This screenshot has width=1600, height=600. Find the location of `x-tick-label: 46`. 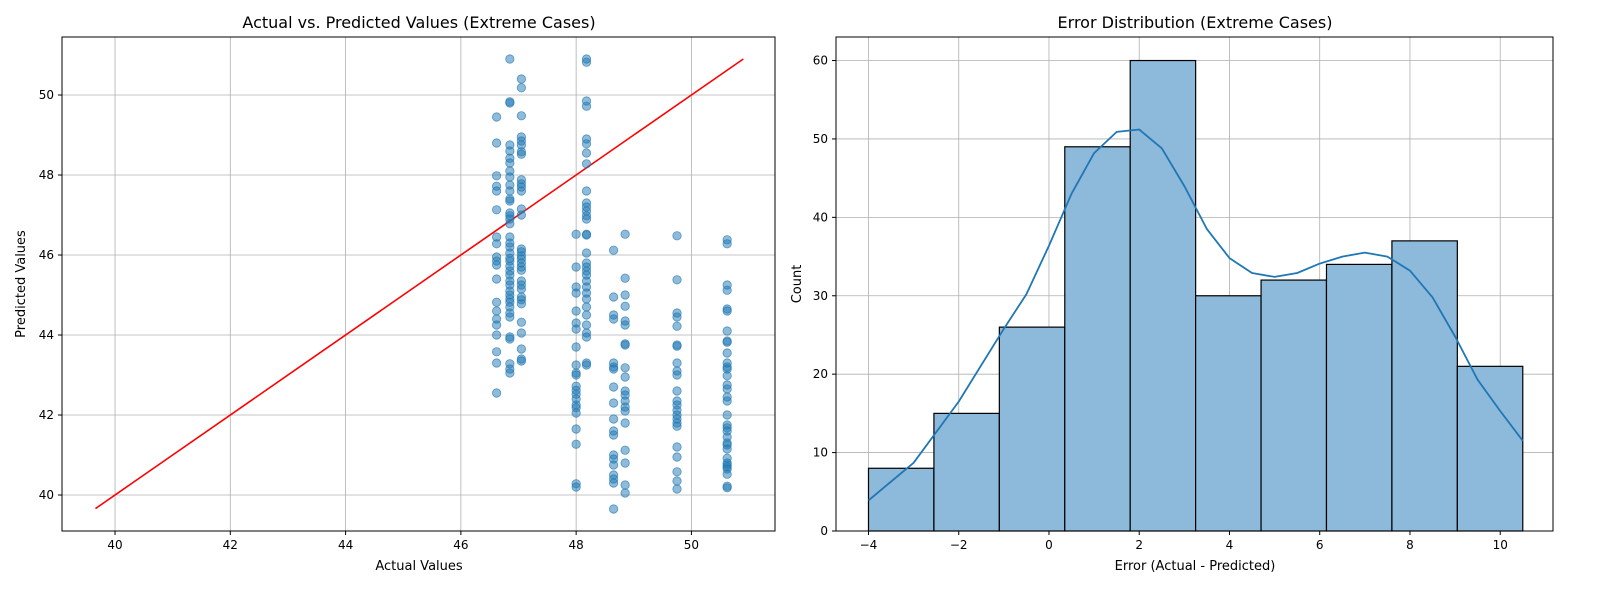

x-tick-label: 46 is located at coordinates (460, 545).